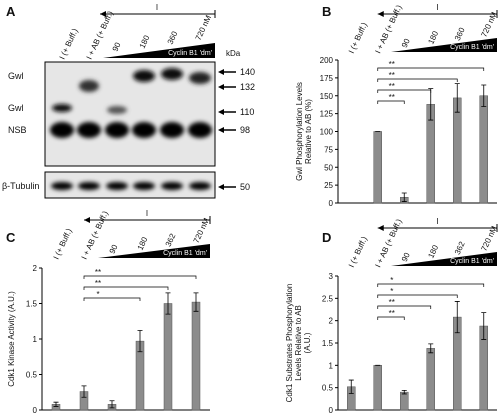 This screenshot has width=500, height=420. What do you see at coordinates (247, 112) in the screenshot?
I see `marker-label: 110` at bounding box center [247, 112].